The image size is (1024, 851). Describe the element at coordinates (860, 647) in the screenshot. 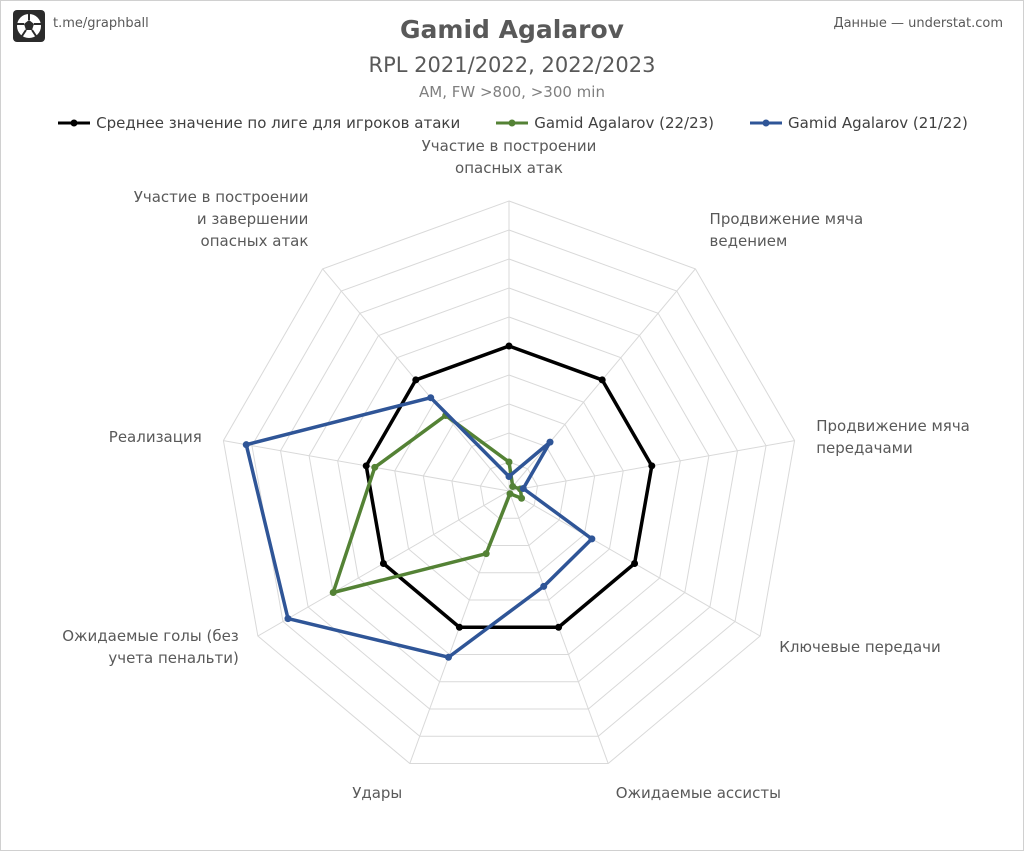

I see `axis-label: Ключевые передачи` at that location.